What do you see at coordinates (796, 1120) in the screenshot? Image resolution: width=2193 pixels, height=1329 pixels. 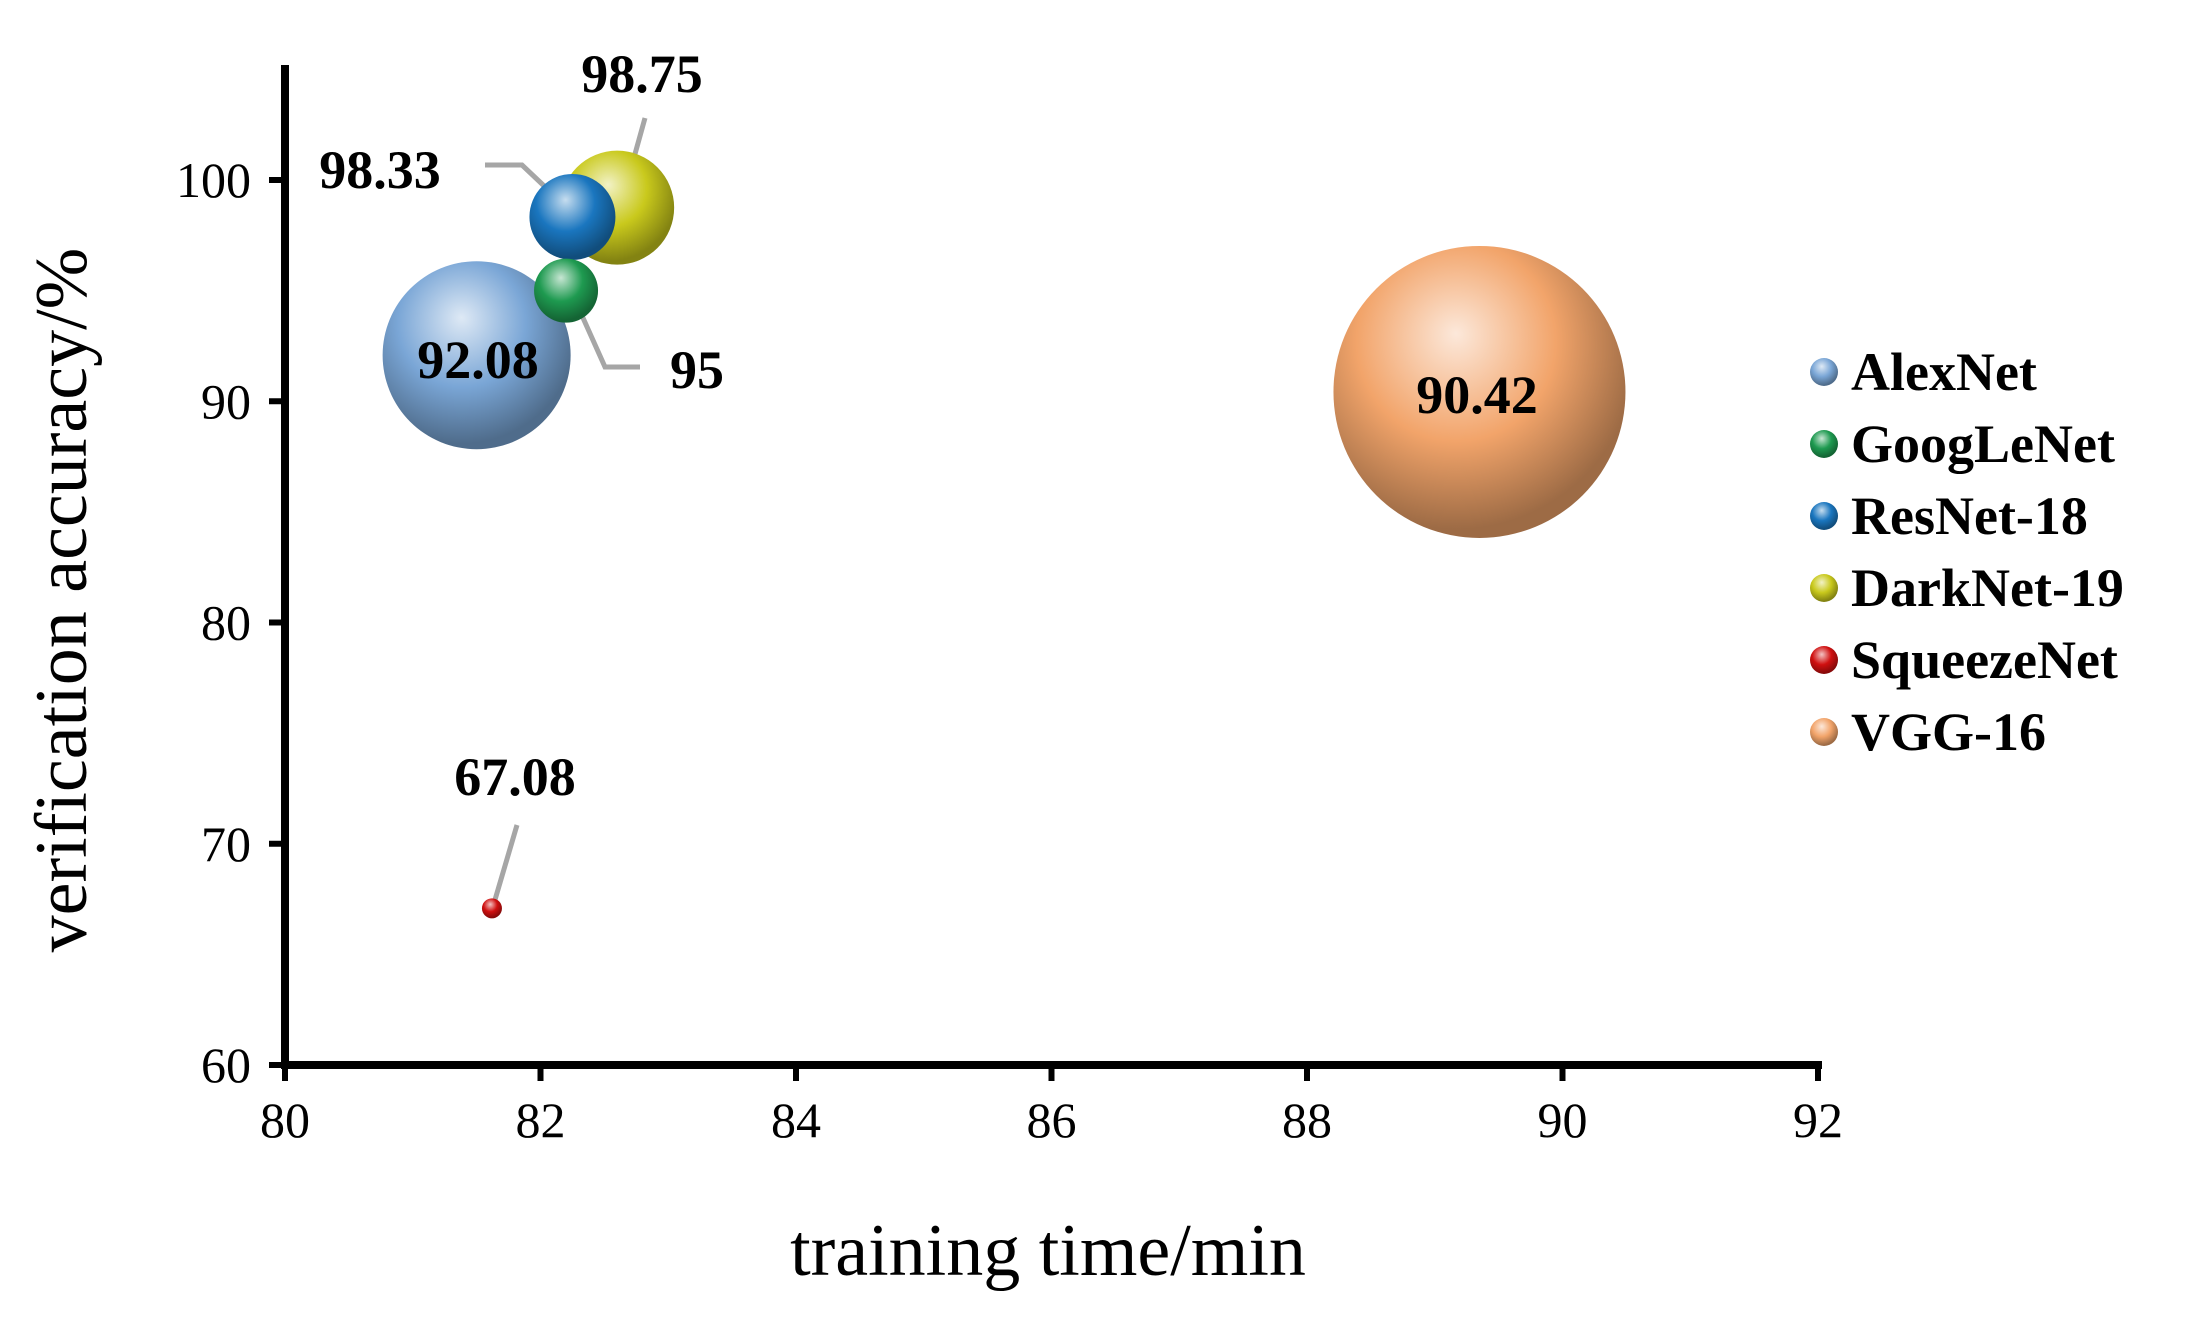 I see `x-tick-label: 84` at bounding box center [796, 1120].